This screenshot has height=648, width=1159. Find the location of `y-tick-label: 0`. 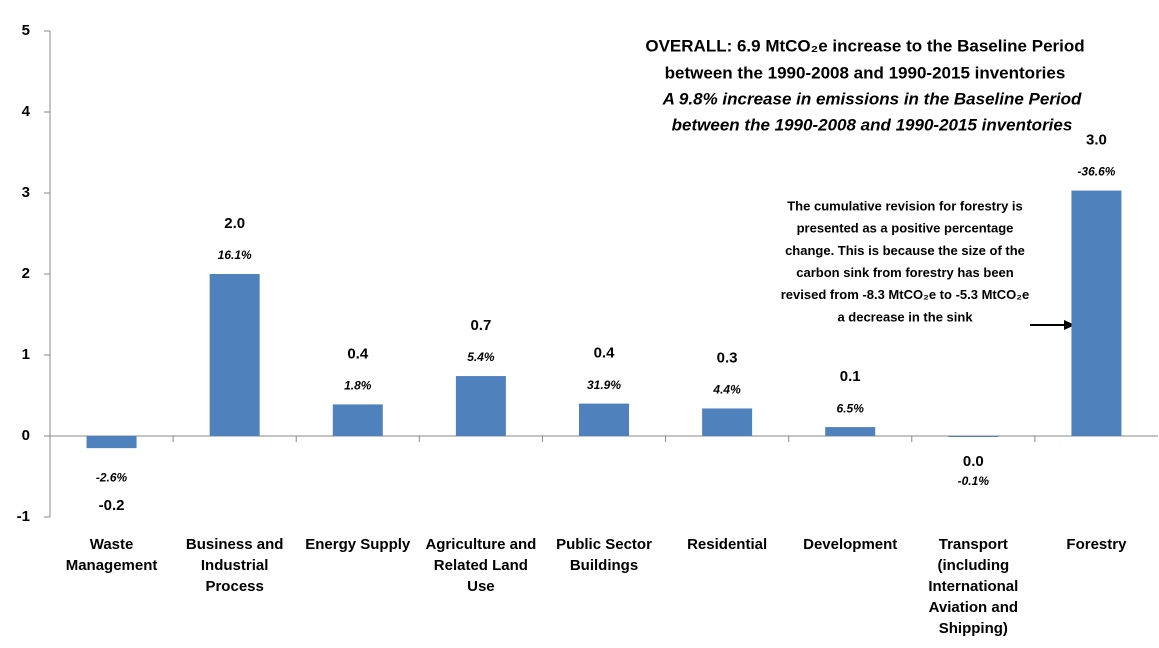

y-tick-label: 0 is located at coordinates (26, 435).